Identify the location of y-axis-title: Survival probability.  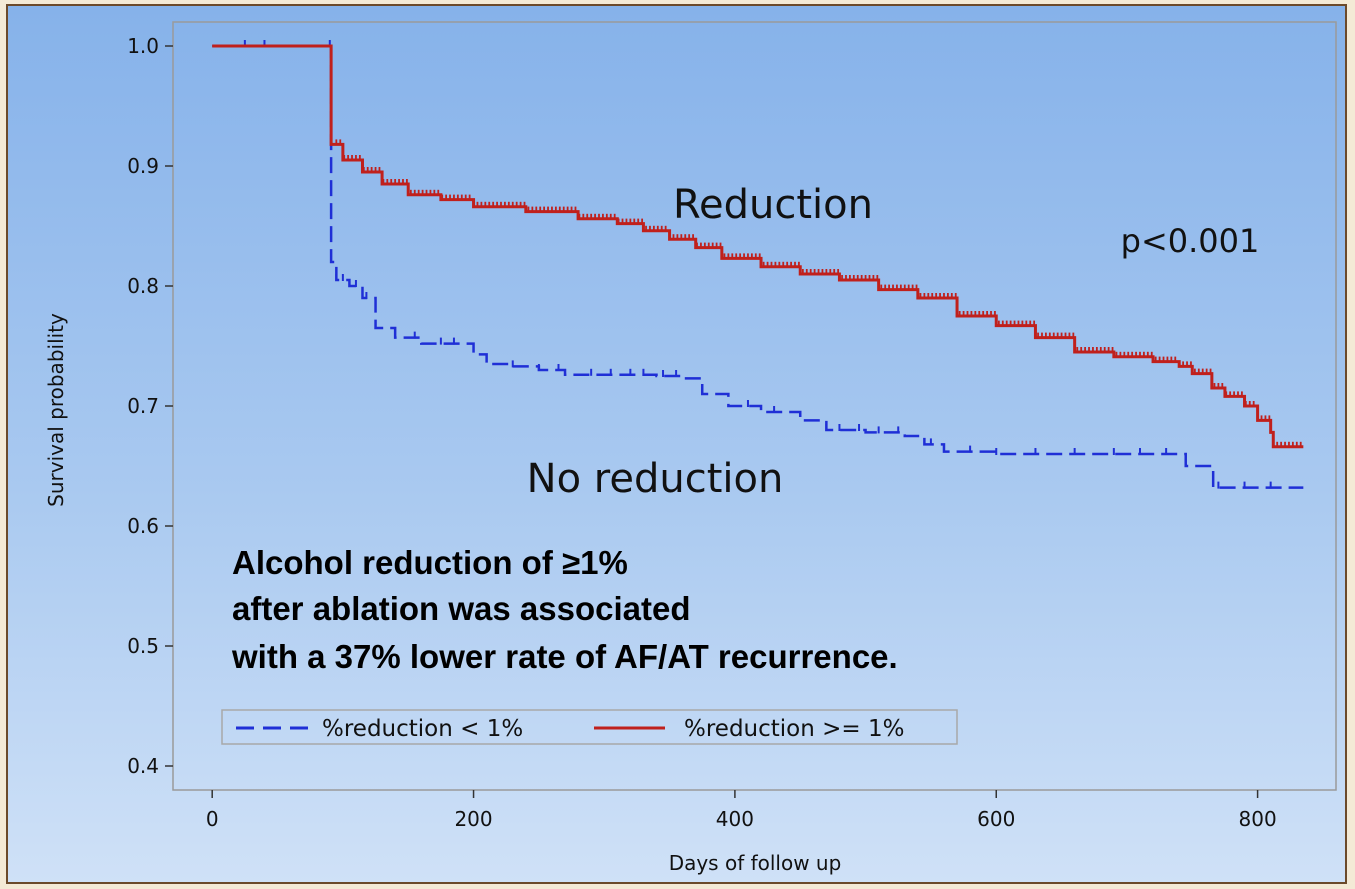
(56, 410).